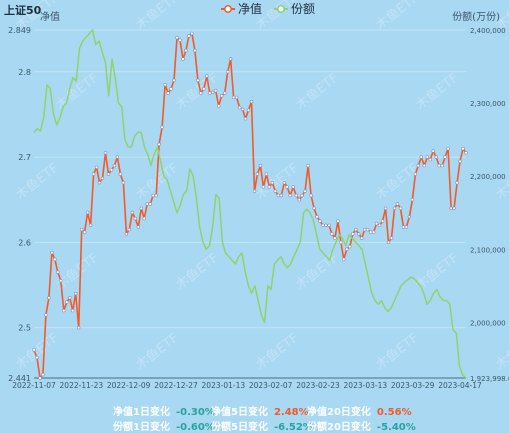 This screenshot has height=433, width=509. Describe the element at coordinates (241, 8) in the screenshot. I see `legend-item-net-value: 净值` at that location.